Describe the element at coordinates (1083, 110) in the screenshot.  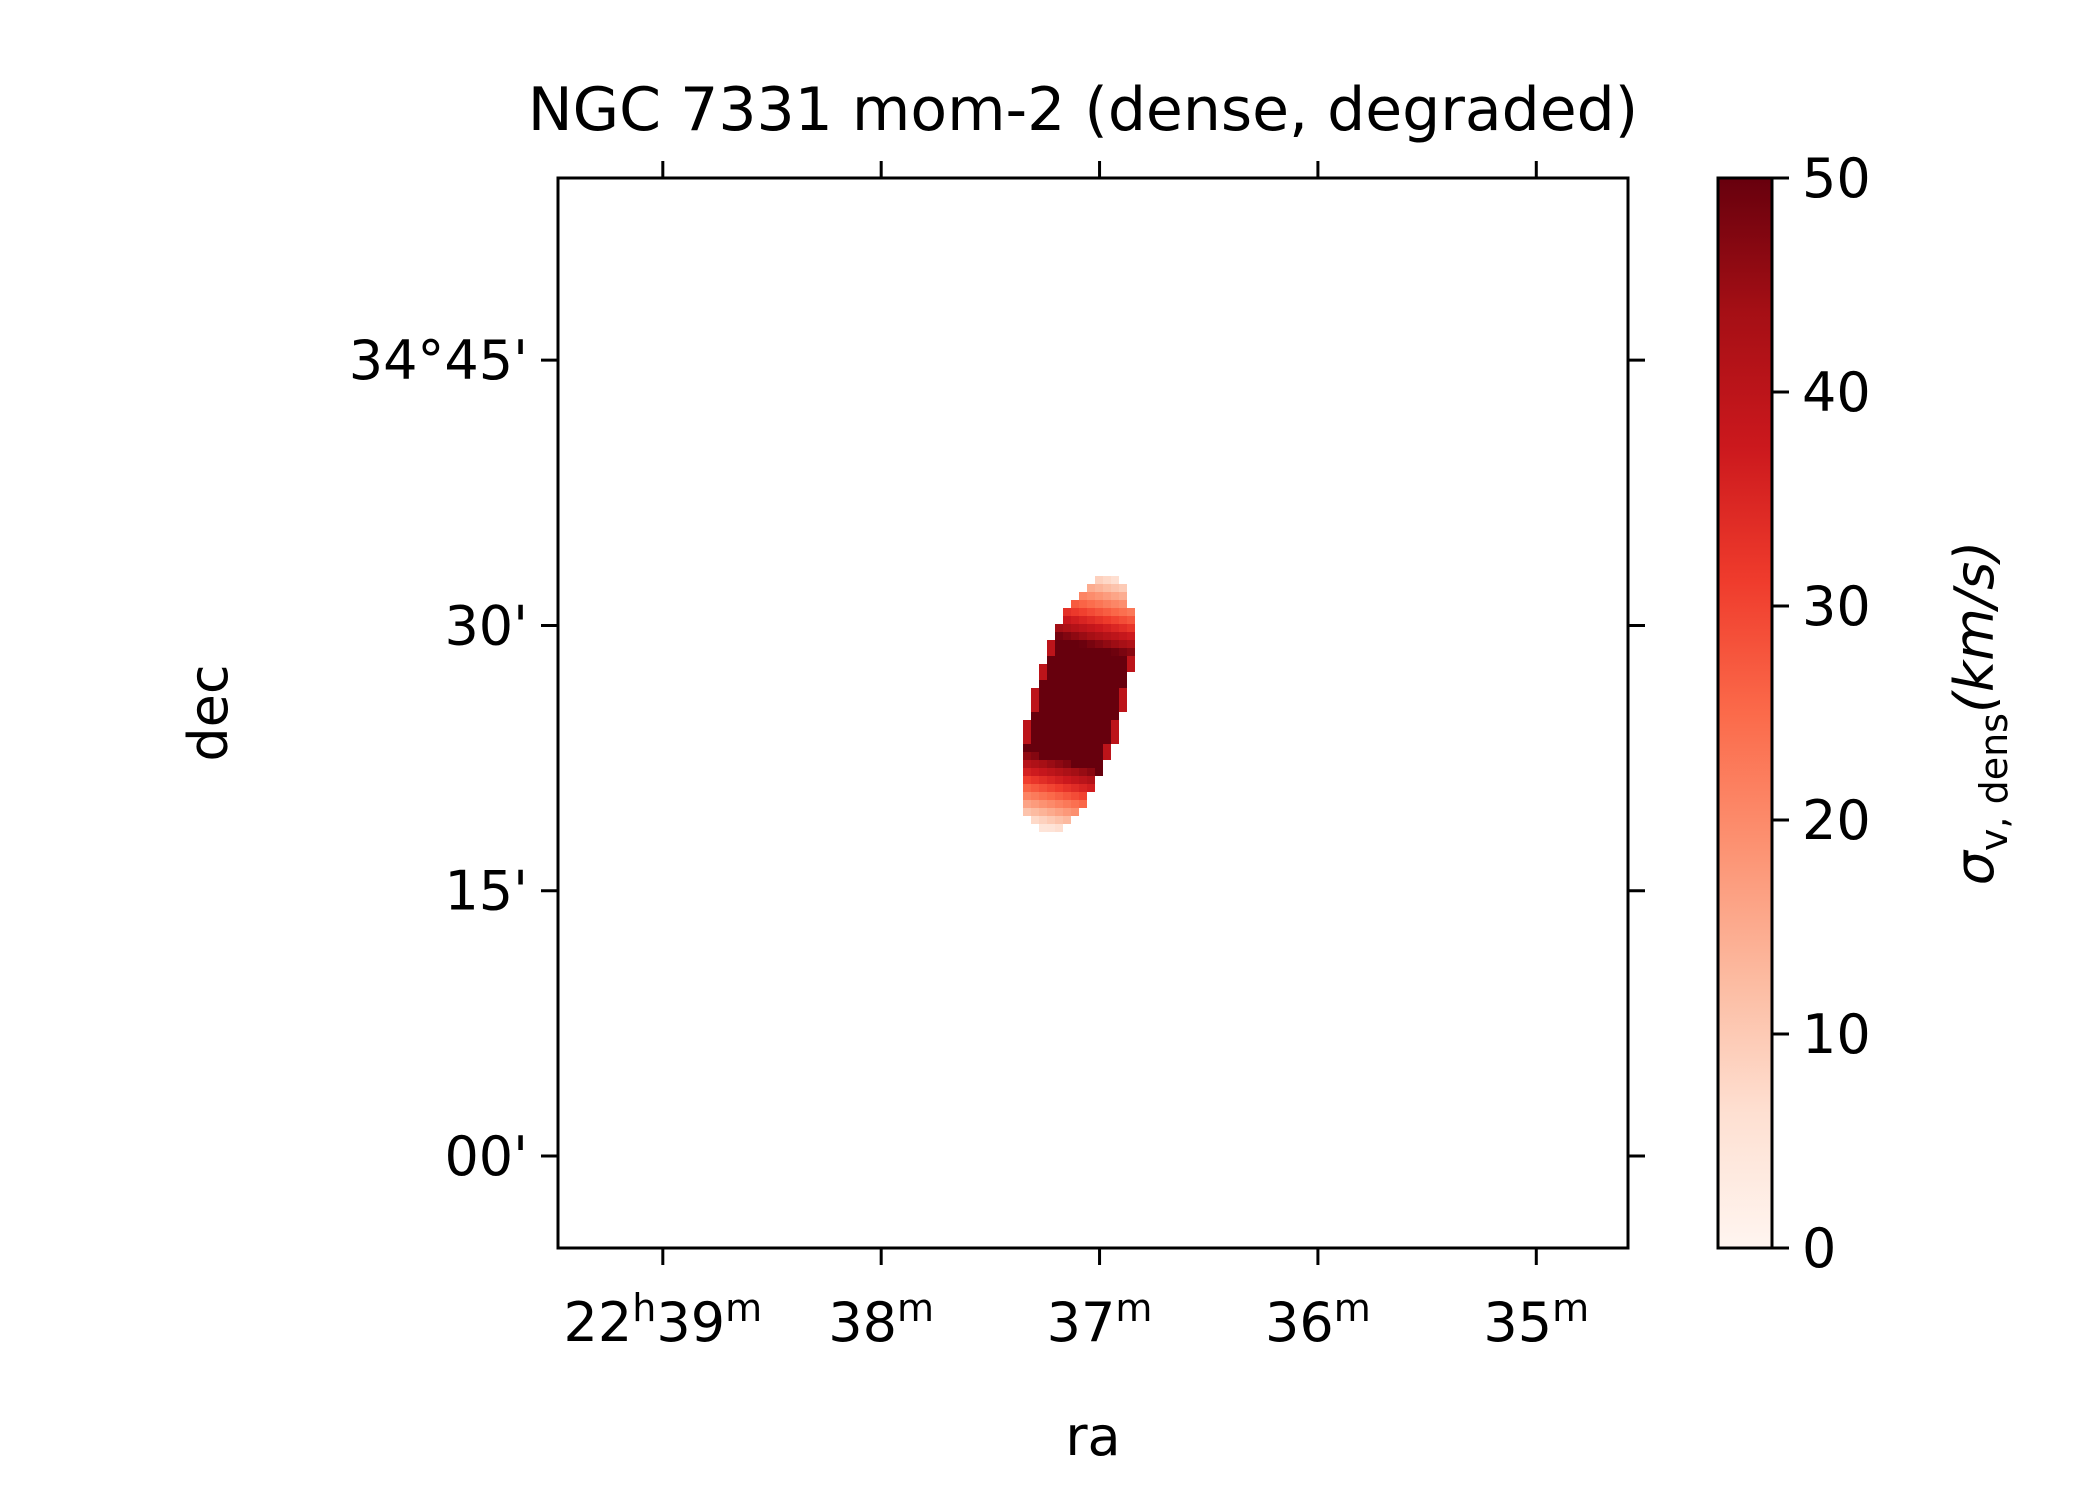
I see `chart-title: NGC 7331 mom-2 (dense, degraded)` at that location.